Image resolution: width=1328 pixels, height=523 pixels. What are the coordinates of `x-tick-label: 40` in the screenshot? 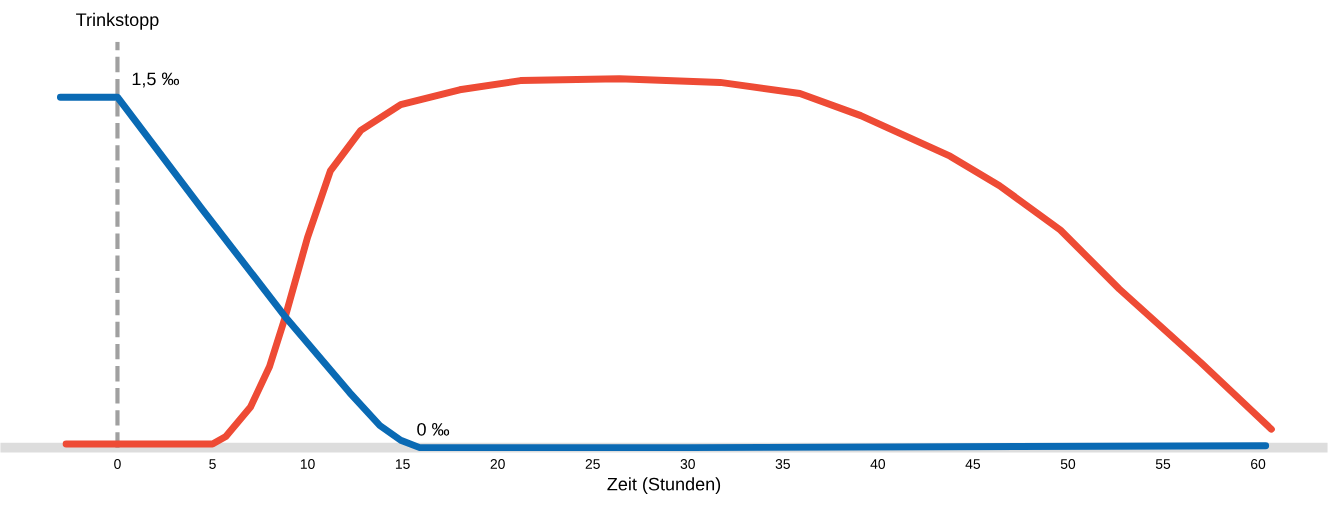 It's located at (878, 464).